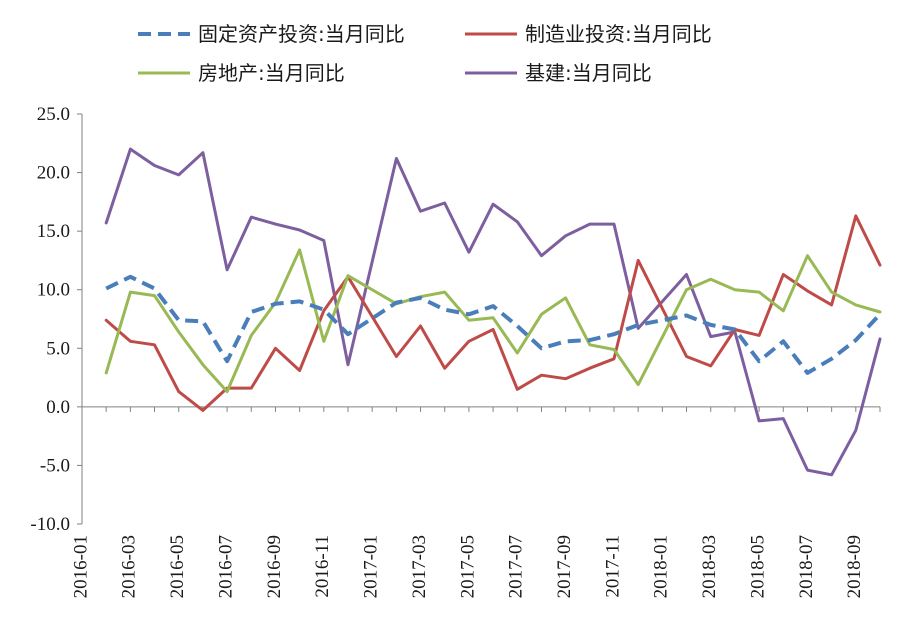 This screenshot has width=902, height=630. Describe the element at coordinates (53, 231) in the screenshot. I see `y-tick-label: 15.0` at that location.